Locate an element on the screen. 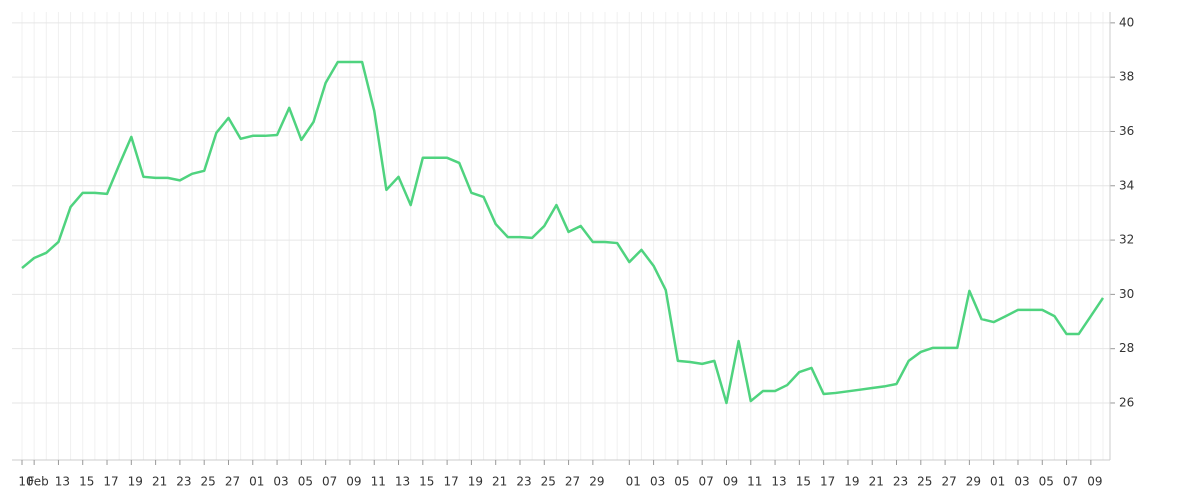 The width and height of the screenshot is (1200, 500). y-tick-label: 38 is located at coordinates (1126, 77).